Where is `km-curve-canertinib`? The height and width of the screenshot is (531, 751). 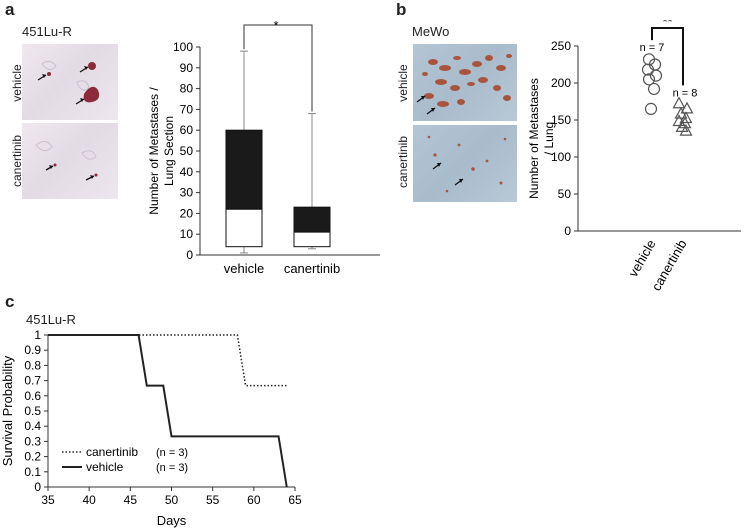 km-curve-canertinib is located at coordinates (167, 360).